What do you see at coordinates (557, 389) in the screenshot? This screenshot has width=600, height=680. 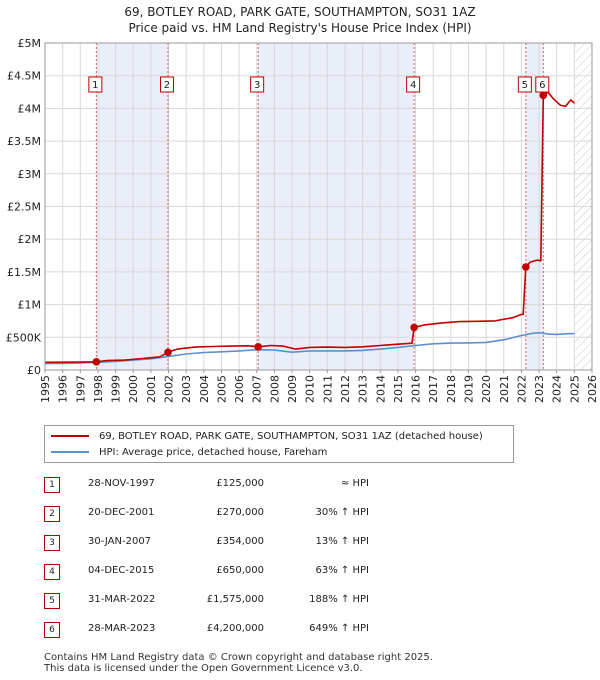 I see `x-tick-label: 2024` at bounding box center [557, 389].